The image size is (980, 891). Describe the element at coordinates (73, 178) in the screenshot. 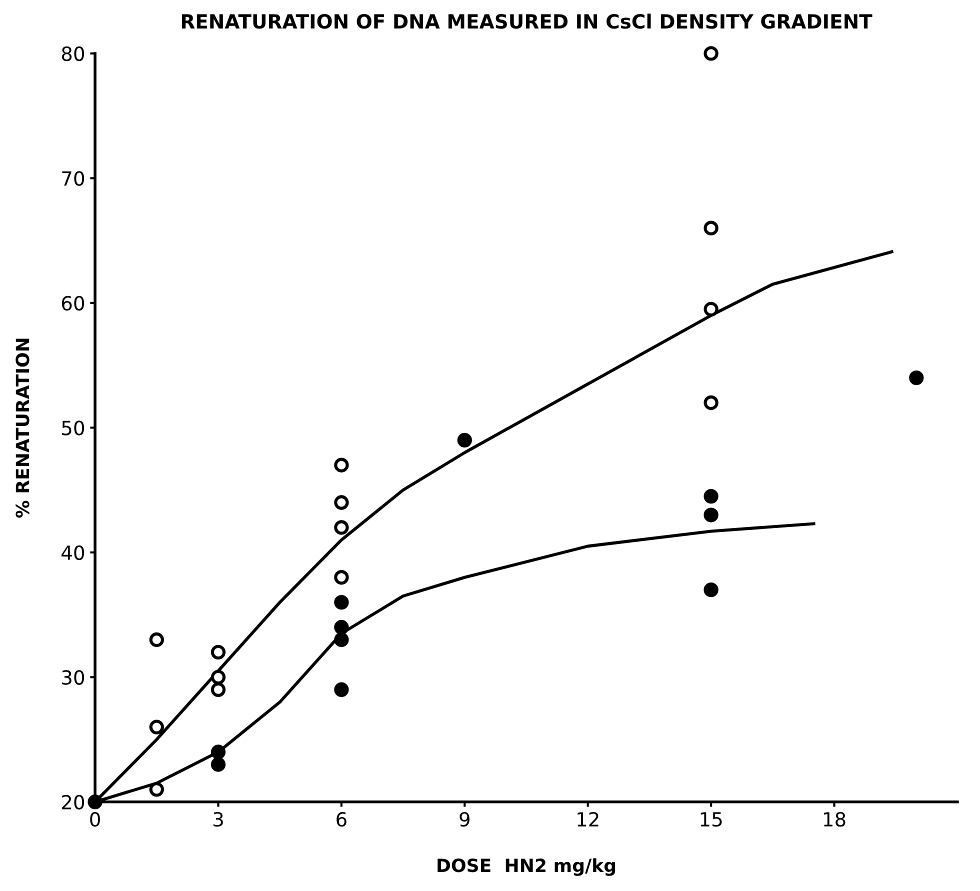

I see `y-tick-label: 70` at that location.